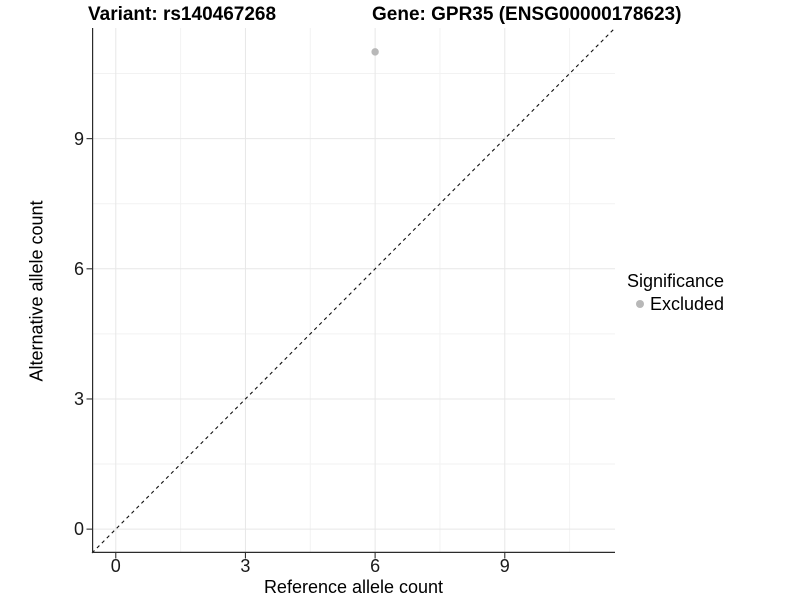 The width and height of the screenshot is (800, 600). What do you see at coordinates (353, 587) in the screenshot?
I see `x-axis-title: Reference allele count` at bounding box center [353, 587].